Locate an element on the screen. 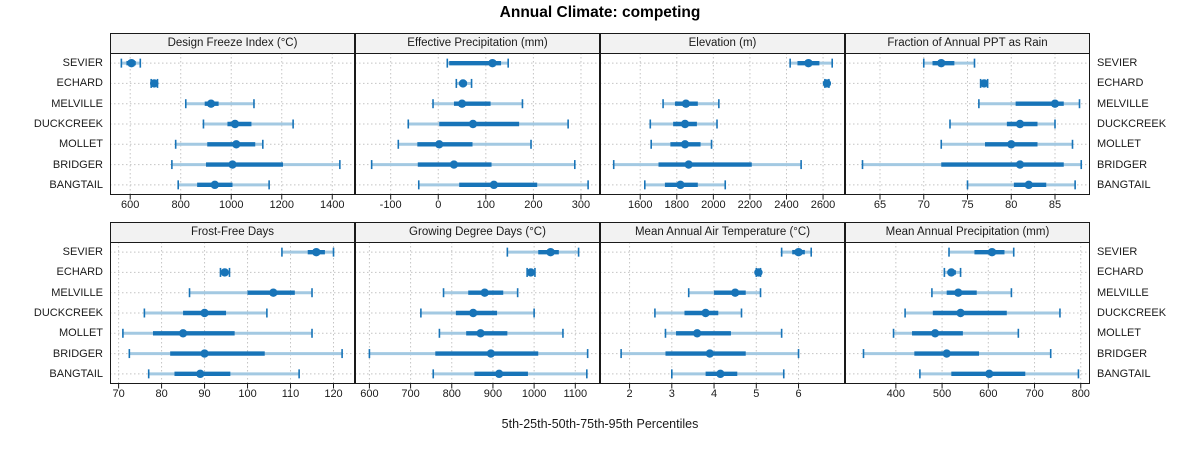 The height and width of the screenshot is (450, 1200). x-tick-label: 500 is located at coordinates (942, 394).